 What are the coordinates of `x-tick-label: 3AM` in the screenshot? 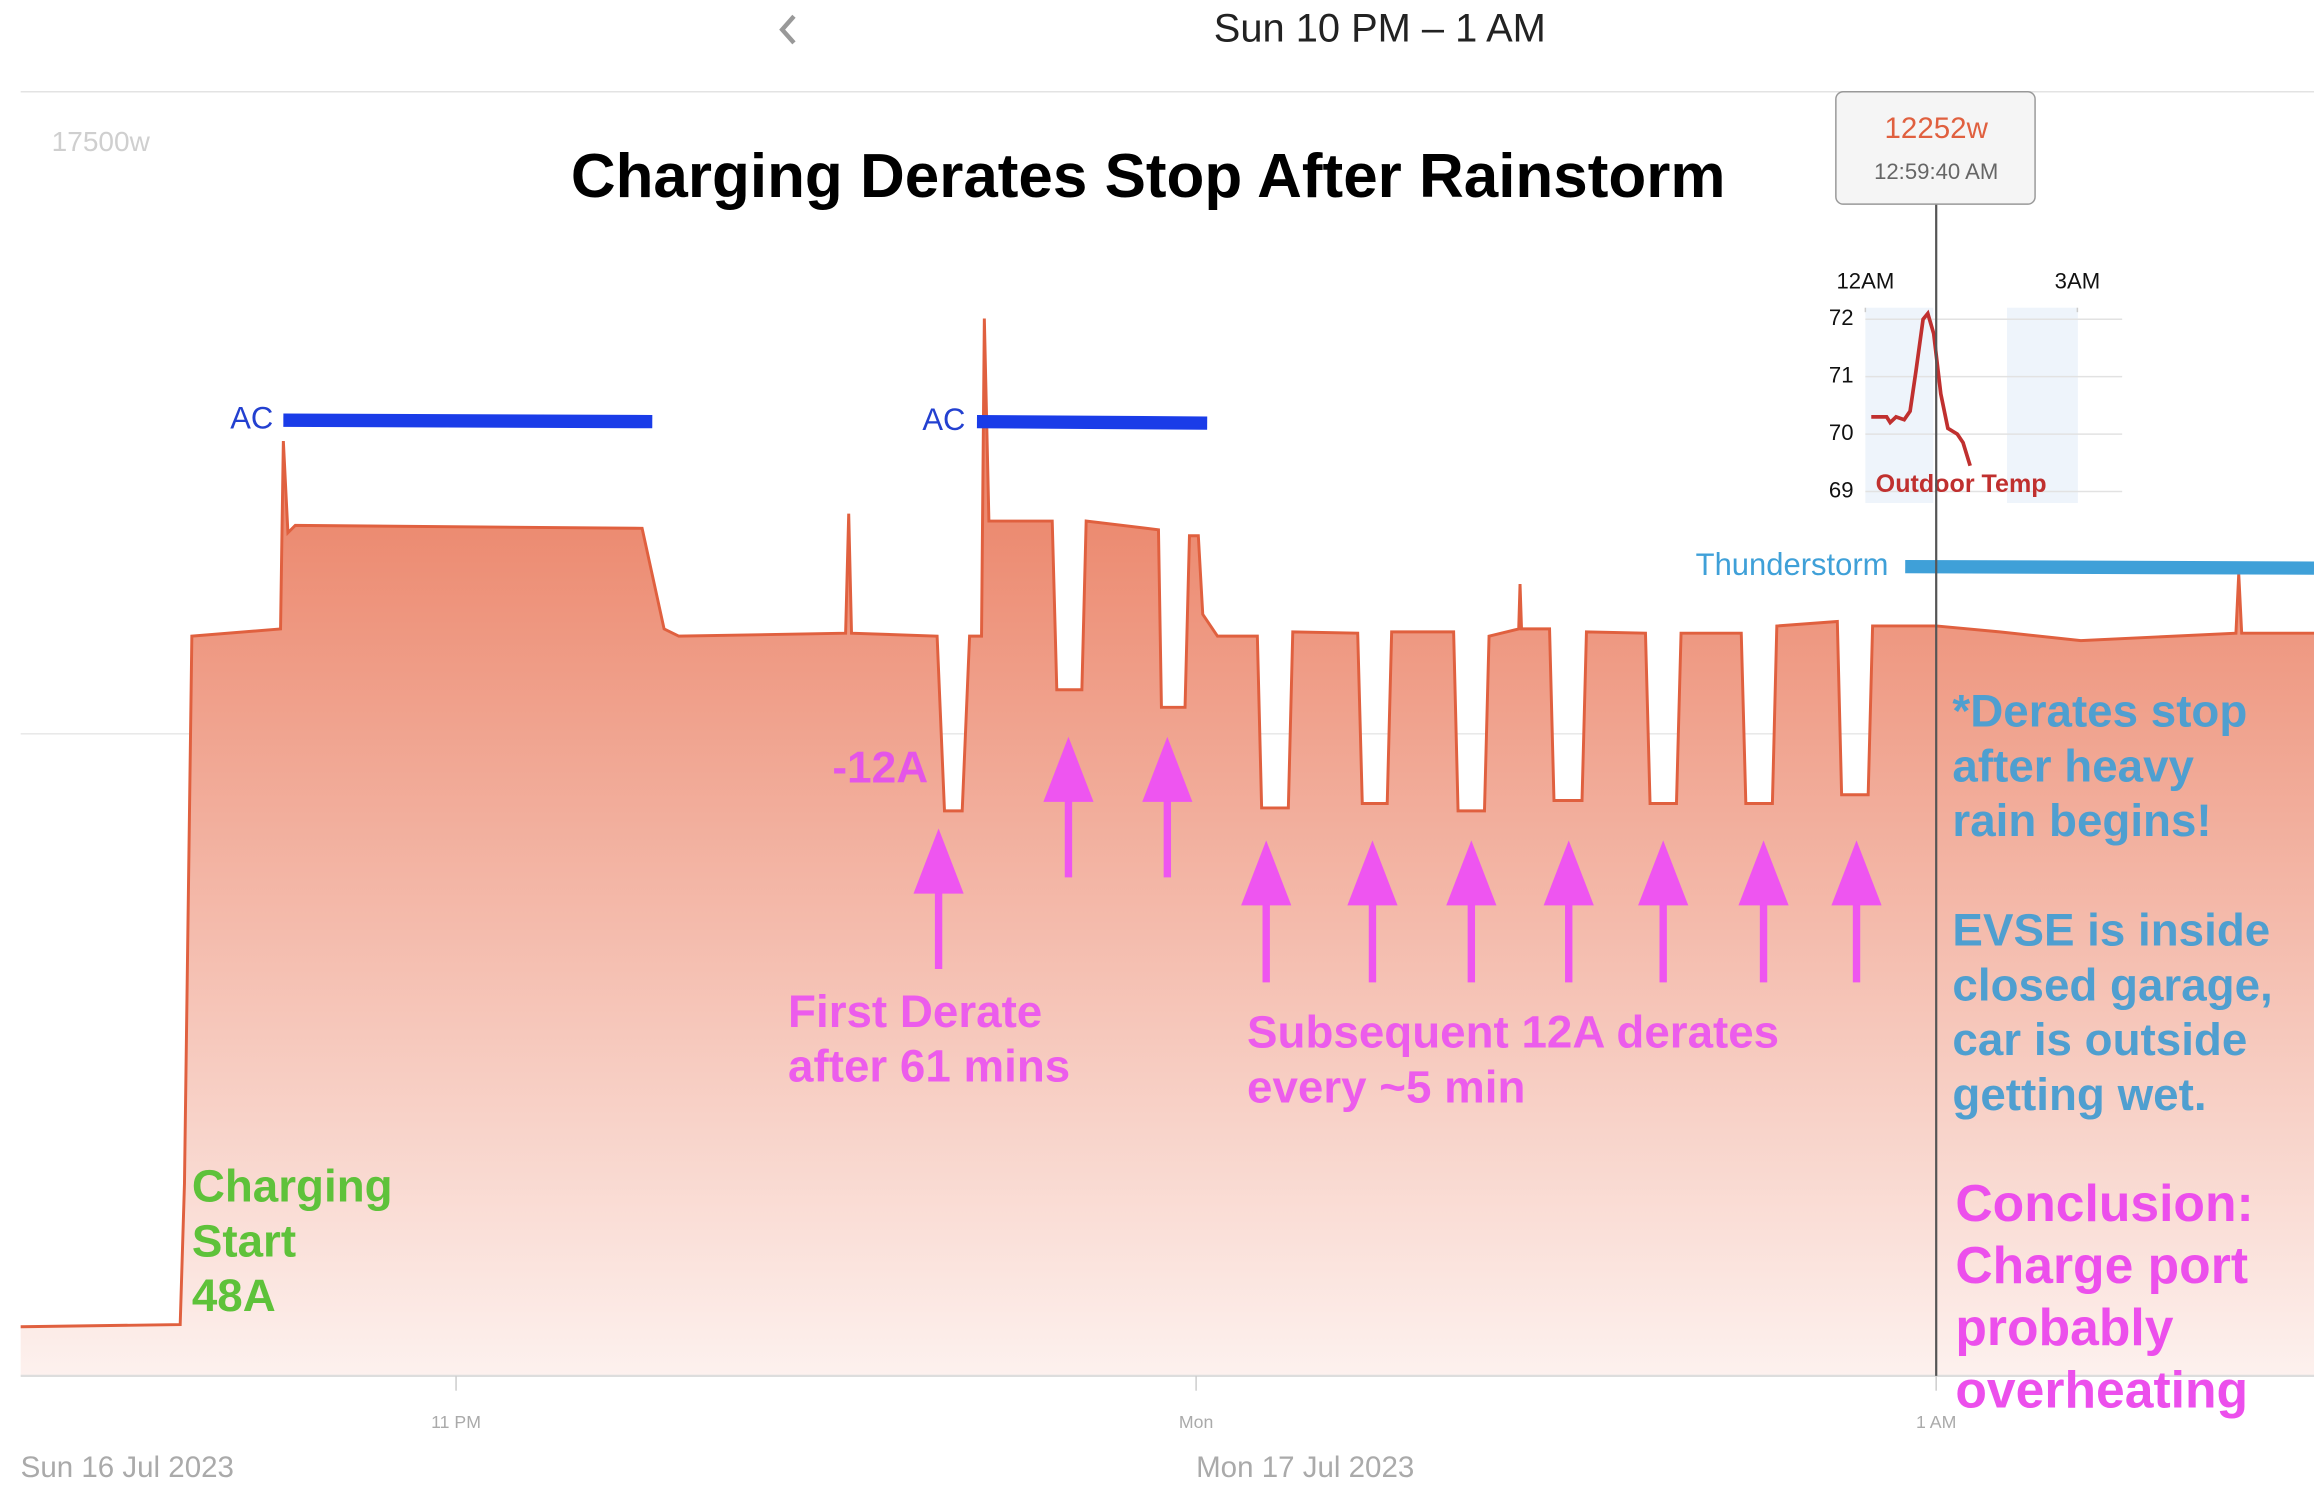 It's located at (2078, 280).